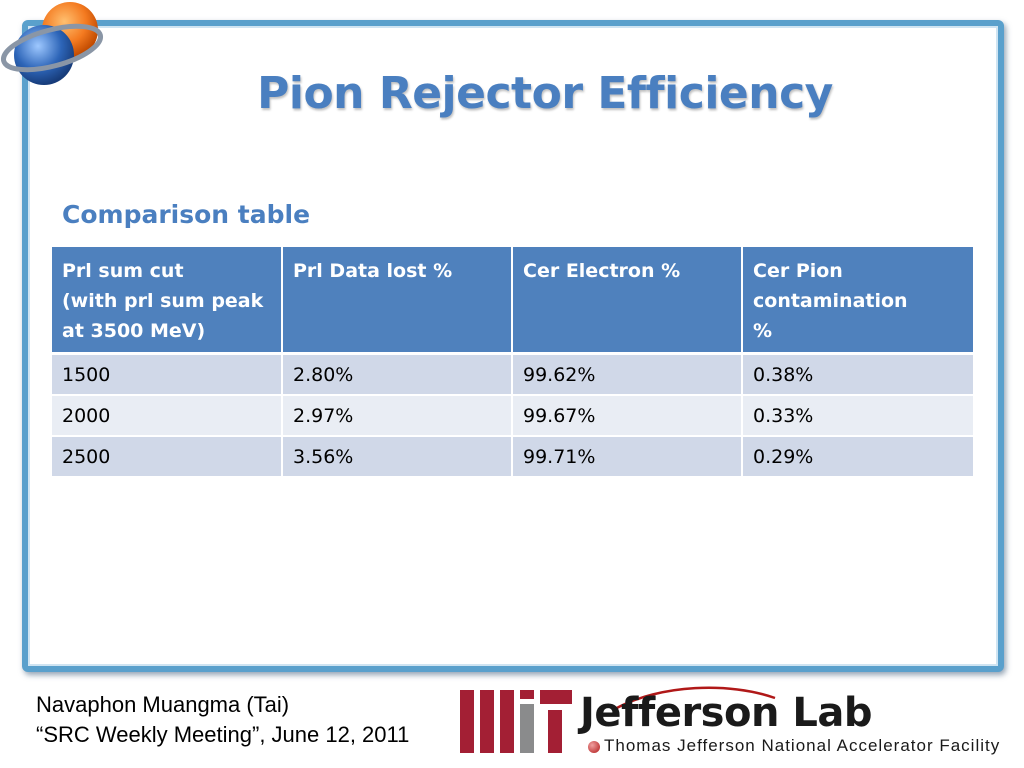  I want to click on table-row: 1500 2.80% 99.62% 0.38%, so click(512, 374).